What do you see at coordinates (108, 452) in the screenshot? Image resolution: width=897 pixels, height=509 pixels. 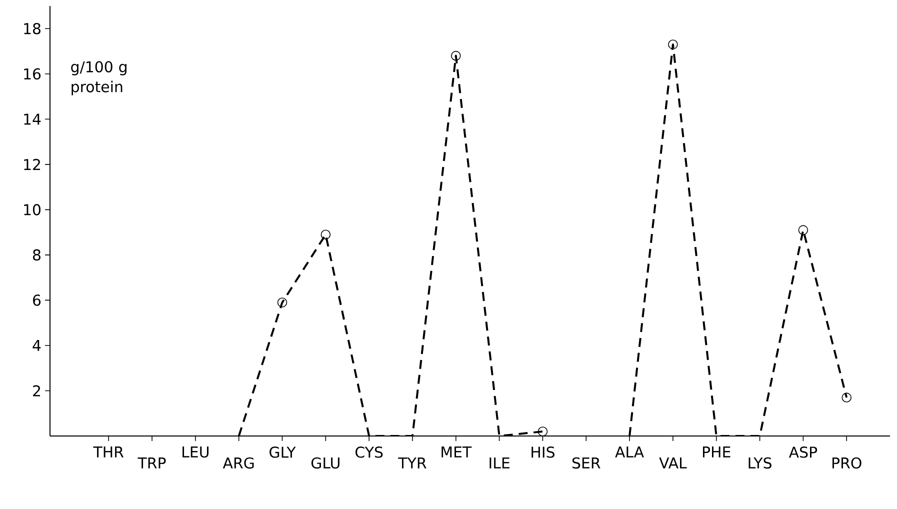 I see `x-tick-label: THR` at bounding box center [108, 452].